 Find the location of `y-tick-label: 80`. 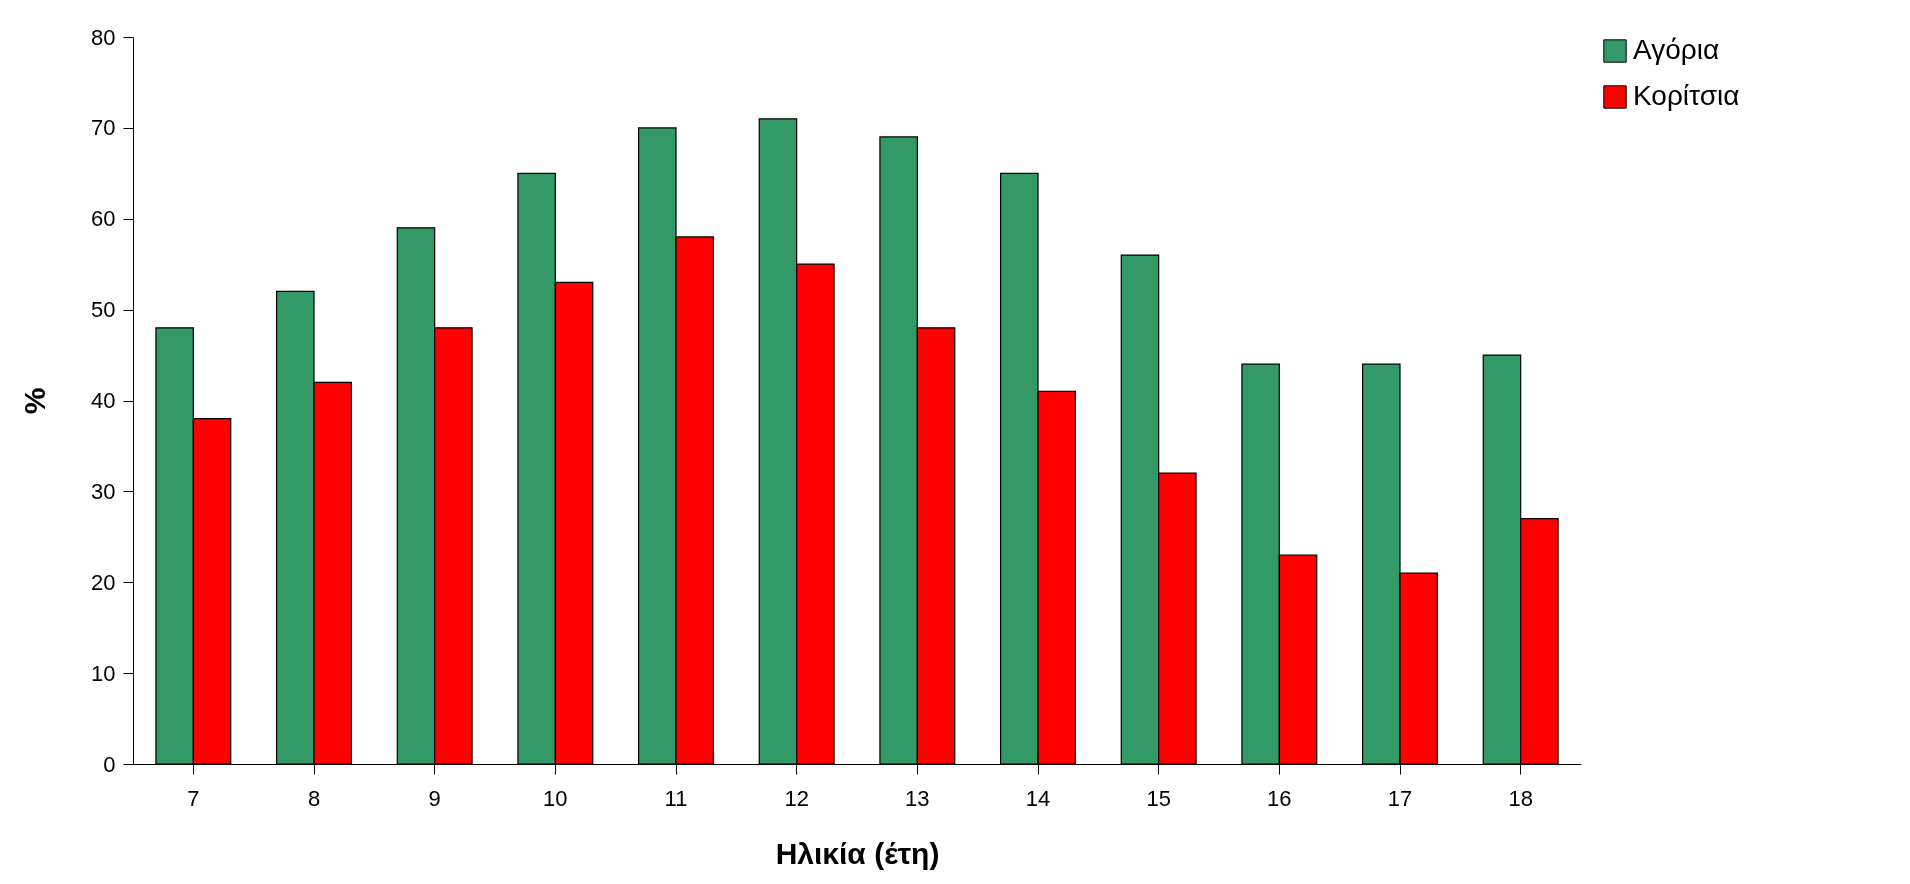

y-tick-label: 80 is located at coordinates (103, 37).